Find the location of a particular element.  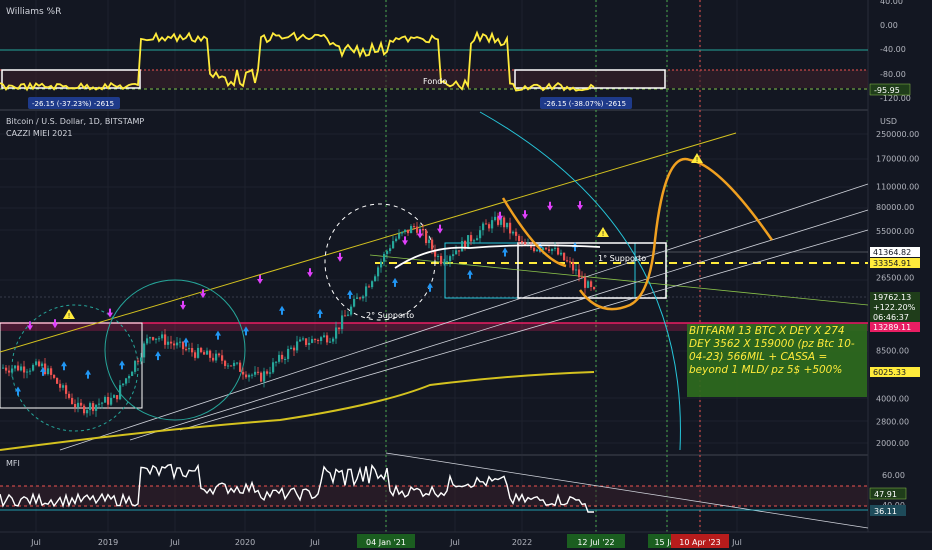

time-tick: 2019 is located at coordinates (108, 542).